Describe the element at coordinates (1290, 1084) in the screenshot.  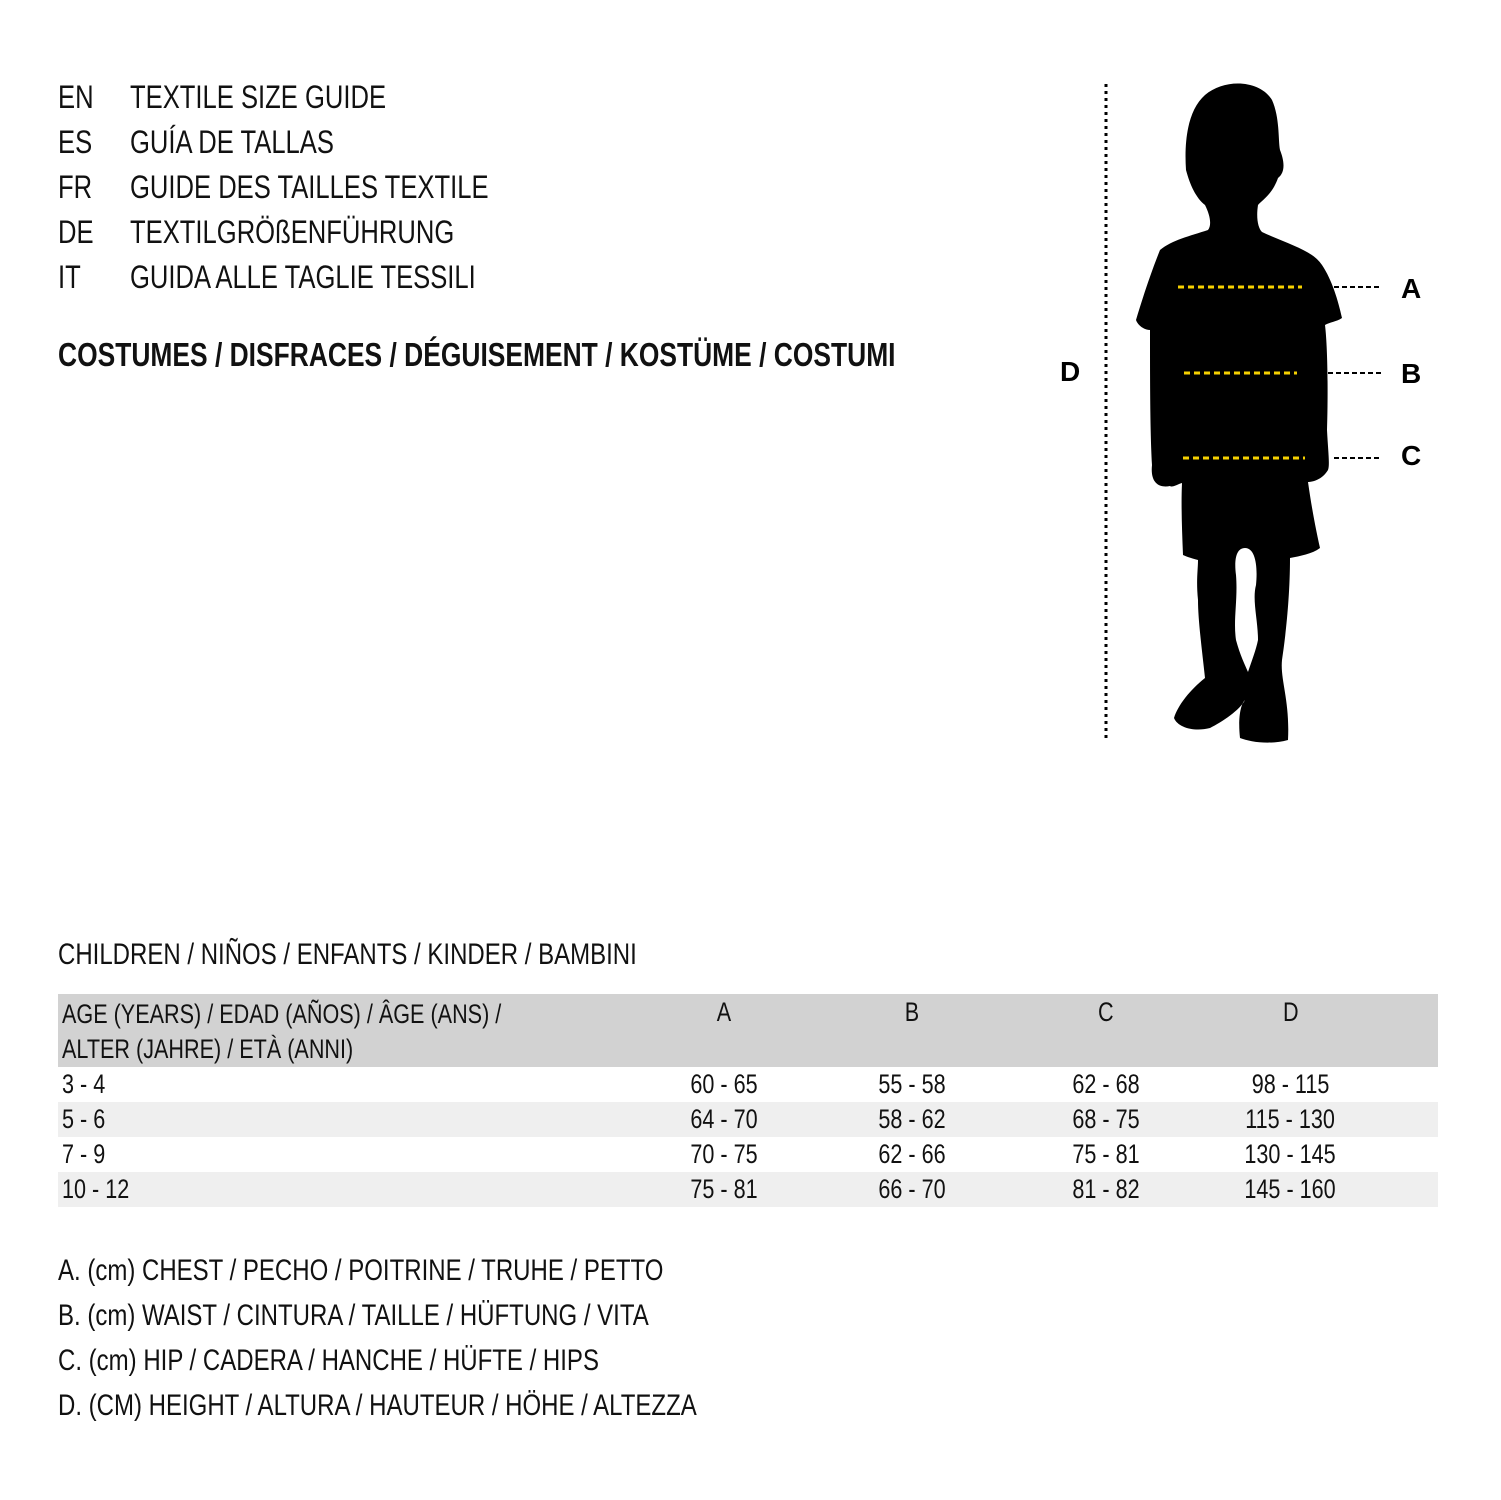
I see `cell-d: 98 - 115` at that location.